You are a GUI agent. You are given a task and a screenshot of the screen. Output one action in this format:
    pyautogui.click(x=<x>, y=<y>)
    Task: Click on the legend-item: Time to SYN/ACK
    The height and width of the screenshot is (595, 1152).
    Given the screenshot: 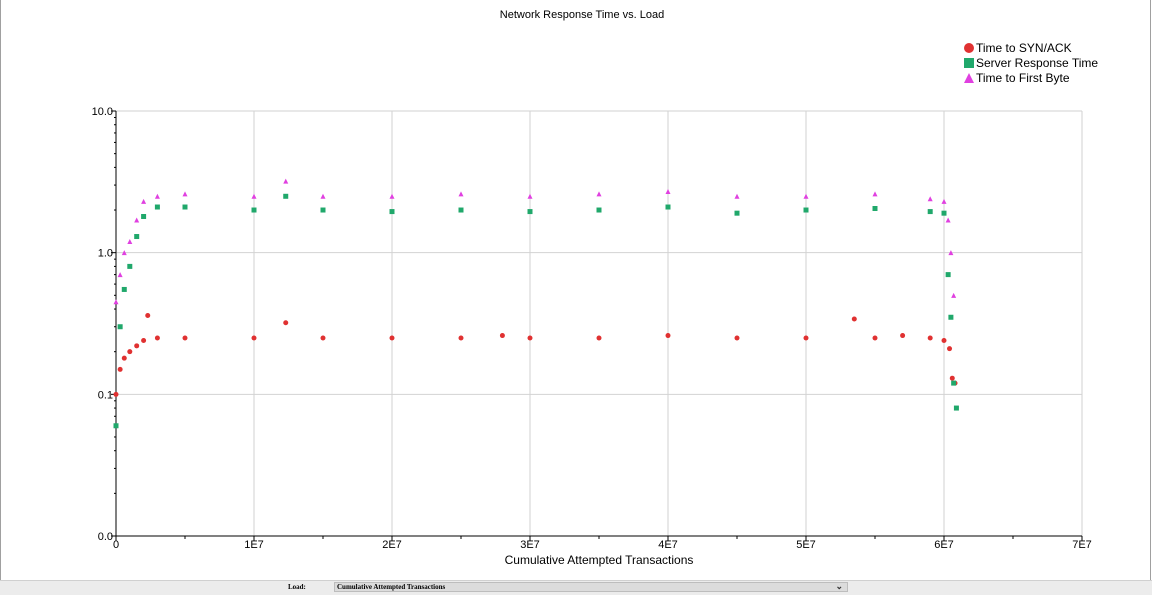 What is the action you would take?
    pyautogui.click(x=1018, y=48)
    